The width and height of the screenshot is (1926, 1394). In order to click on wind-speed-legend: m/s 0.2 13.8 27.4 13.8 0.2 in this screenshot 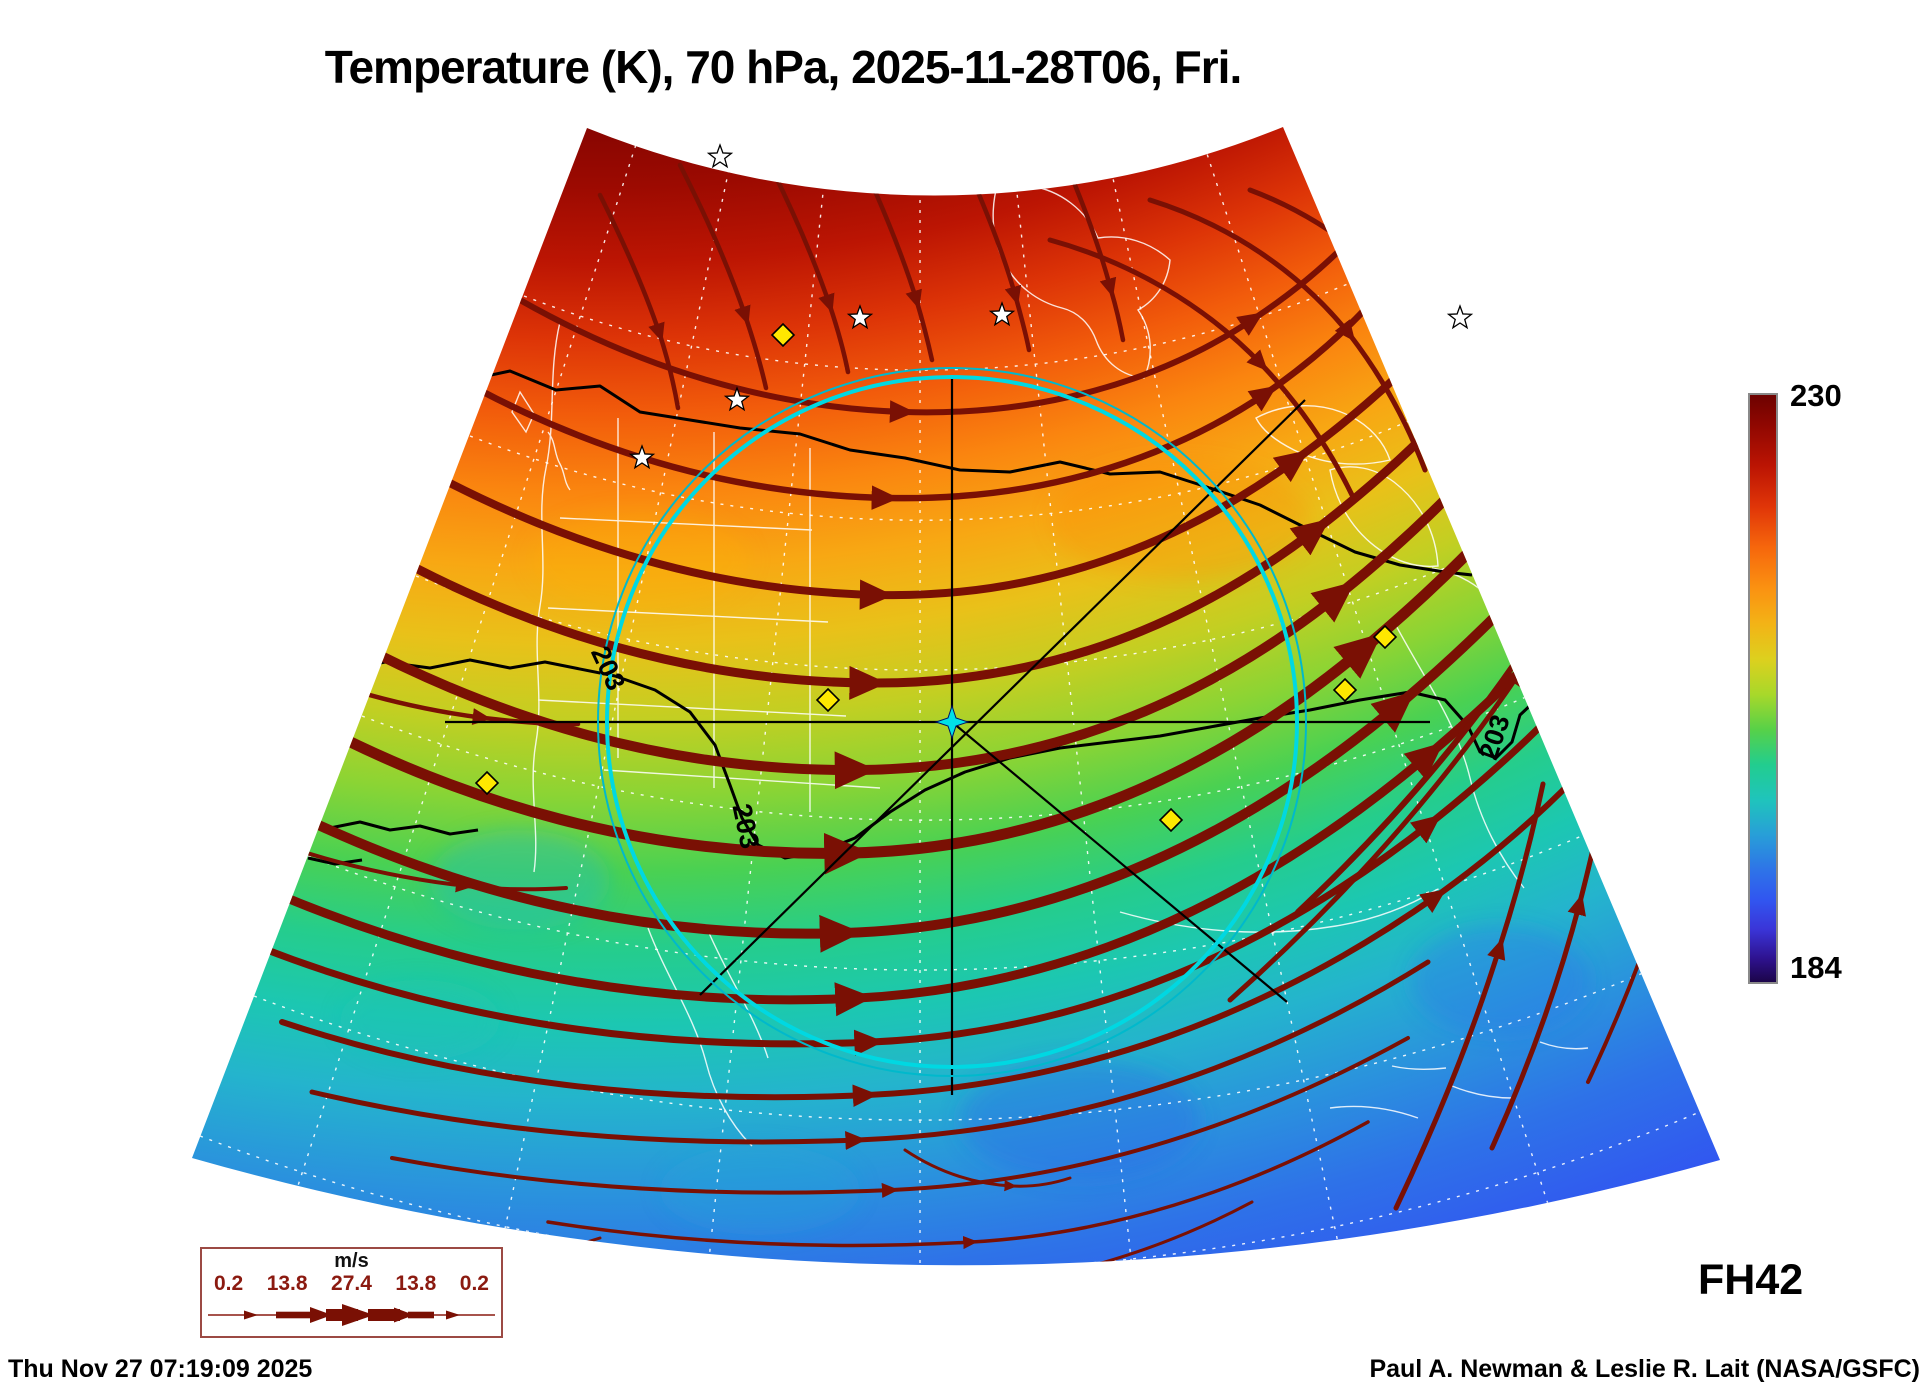, I will do `click(351, 1292)`.